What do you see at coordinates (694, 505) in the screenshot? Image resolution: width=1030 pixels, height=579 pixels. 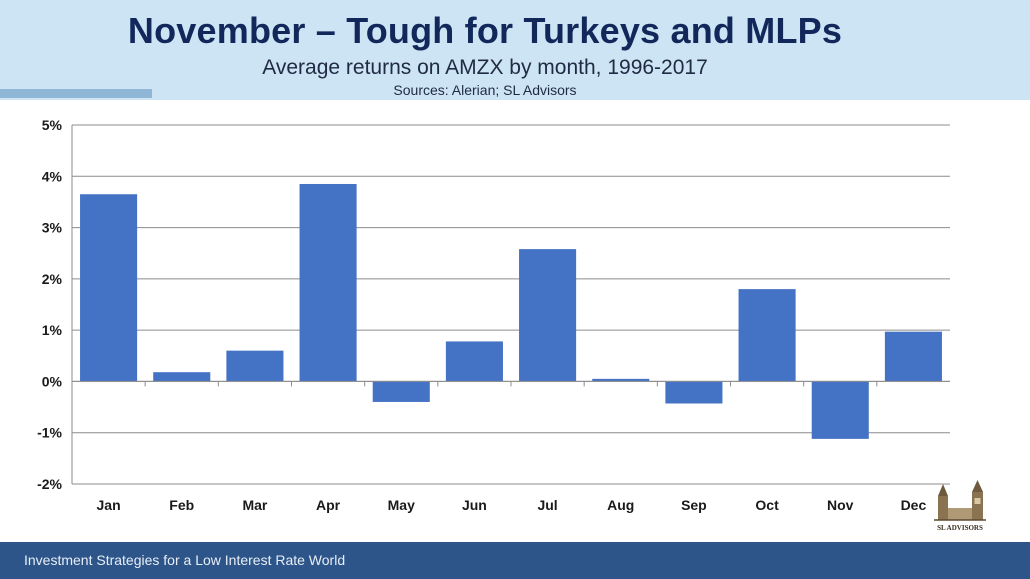 I see `x-tick-label: Sep` at bounding box center [694, 505].